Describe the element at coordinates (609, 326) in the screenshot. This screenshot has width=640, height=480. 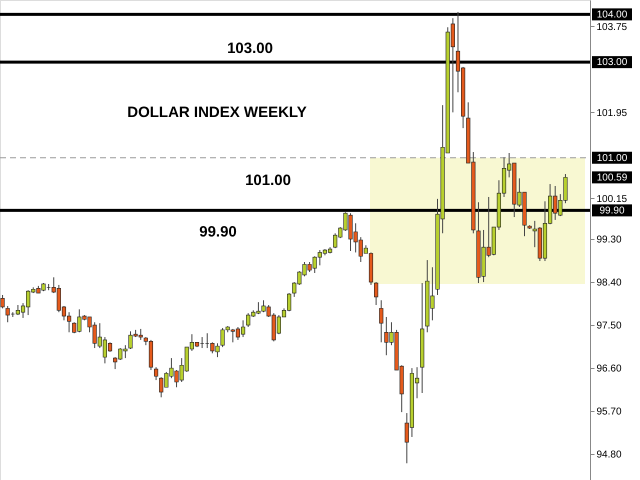
I see `y-tick-label: 97.50` at that location.